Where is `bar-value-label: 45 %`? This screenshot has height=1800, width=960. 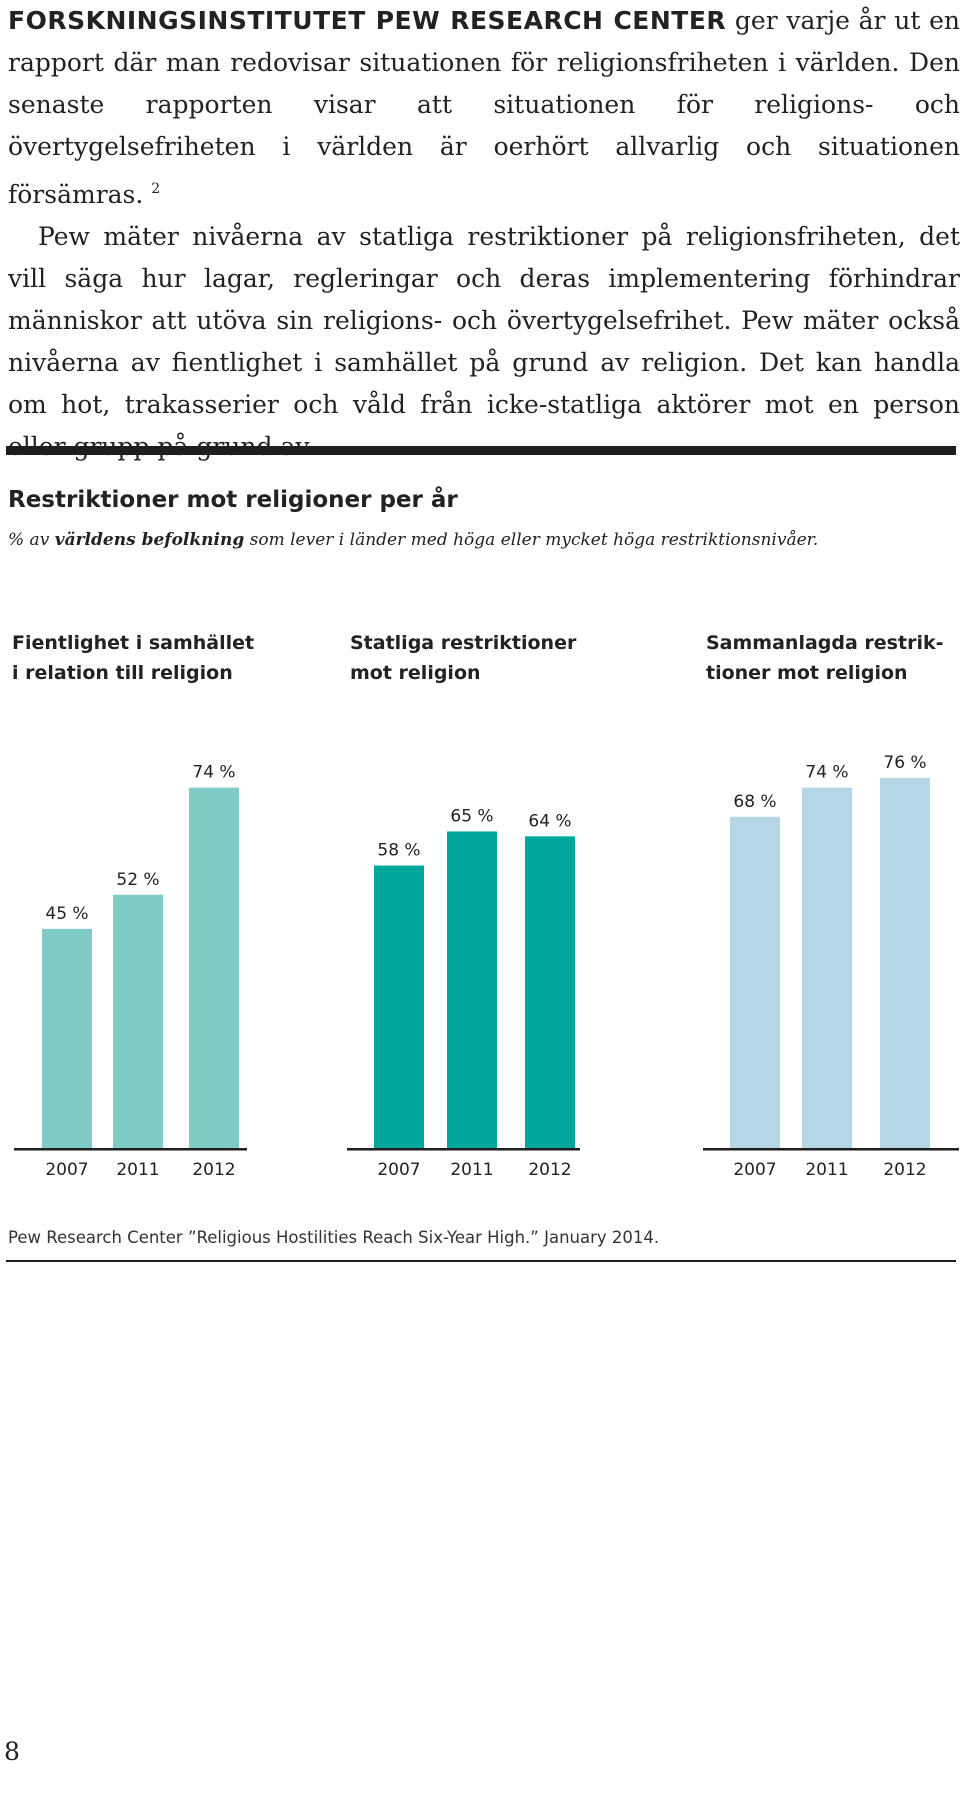 bar-value-label: 45 % is located at coordinates (66, 914).